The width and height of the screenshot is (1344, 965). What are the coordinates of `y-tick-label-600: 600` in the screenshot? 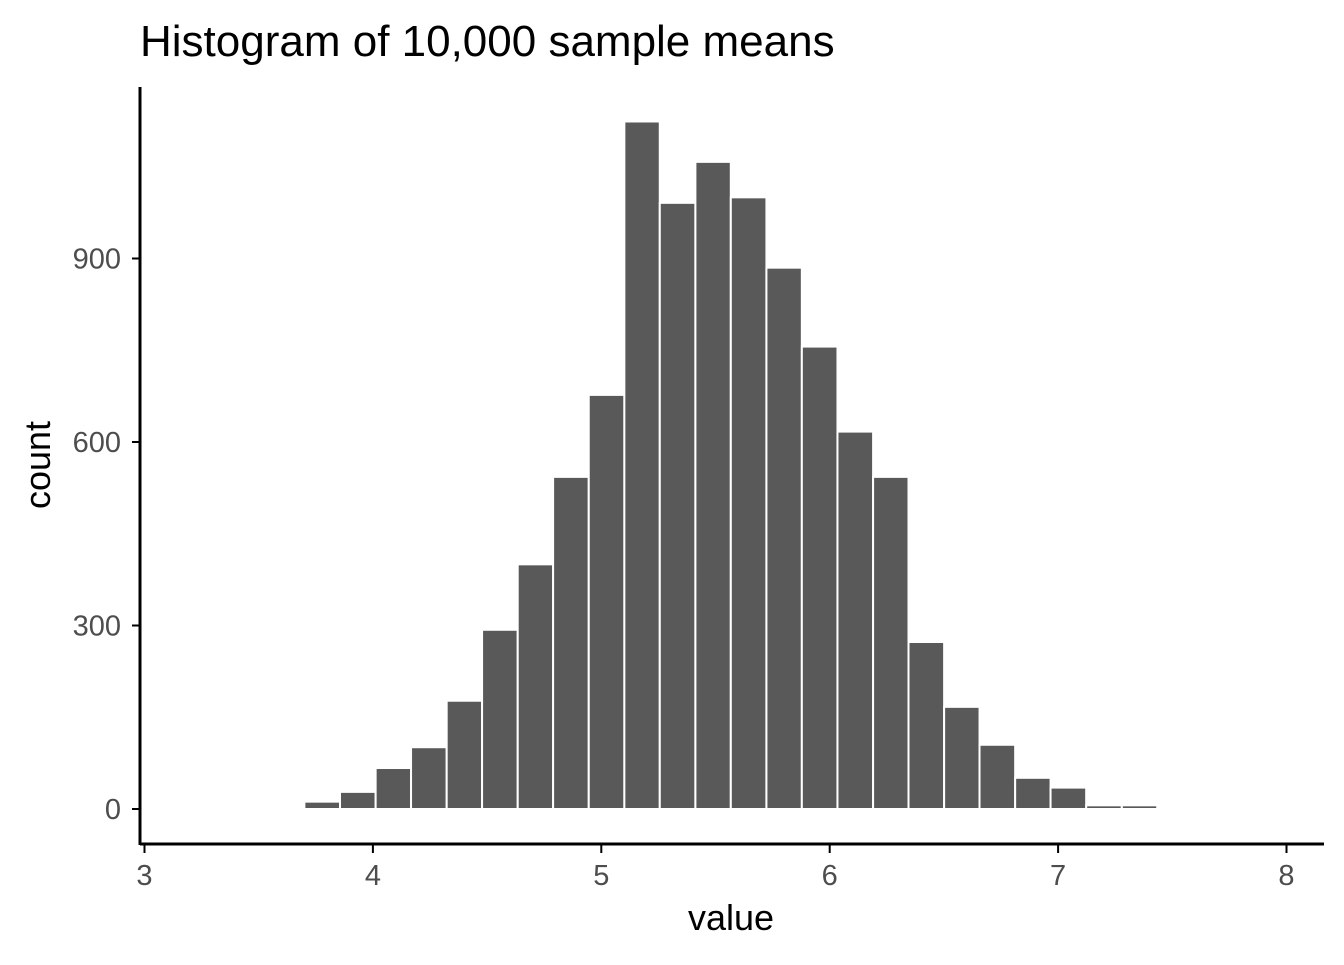 It's located at (97, 443).